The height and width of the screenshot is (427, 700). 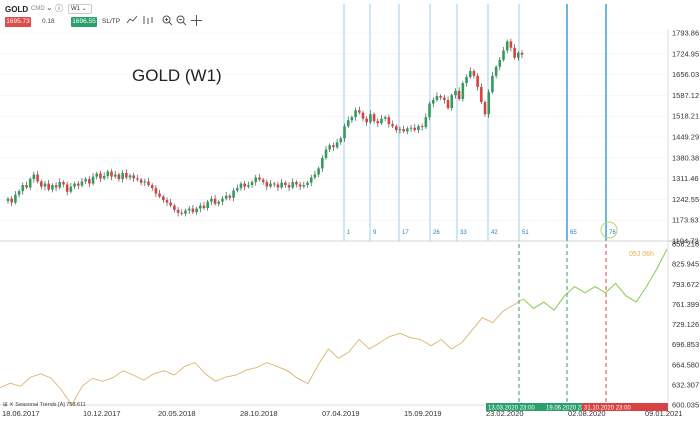 What do you see at coordinates (148, 20) in the screenshot?
I see `bar-chart-icon` at bounding box center [148, 20].